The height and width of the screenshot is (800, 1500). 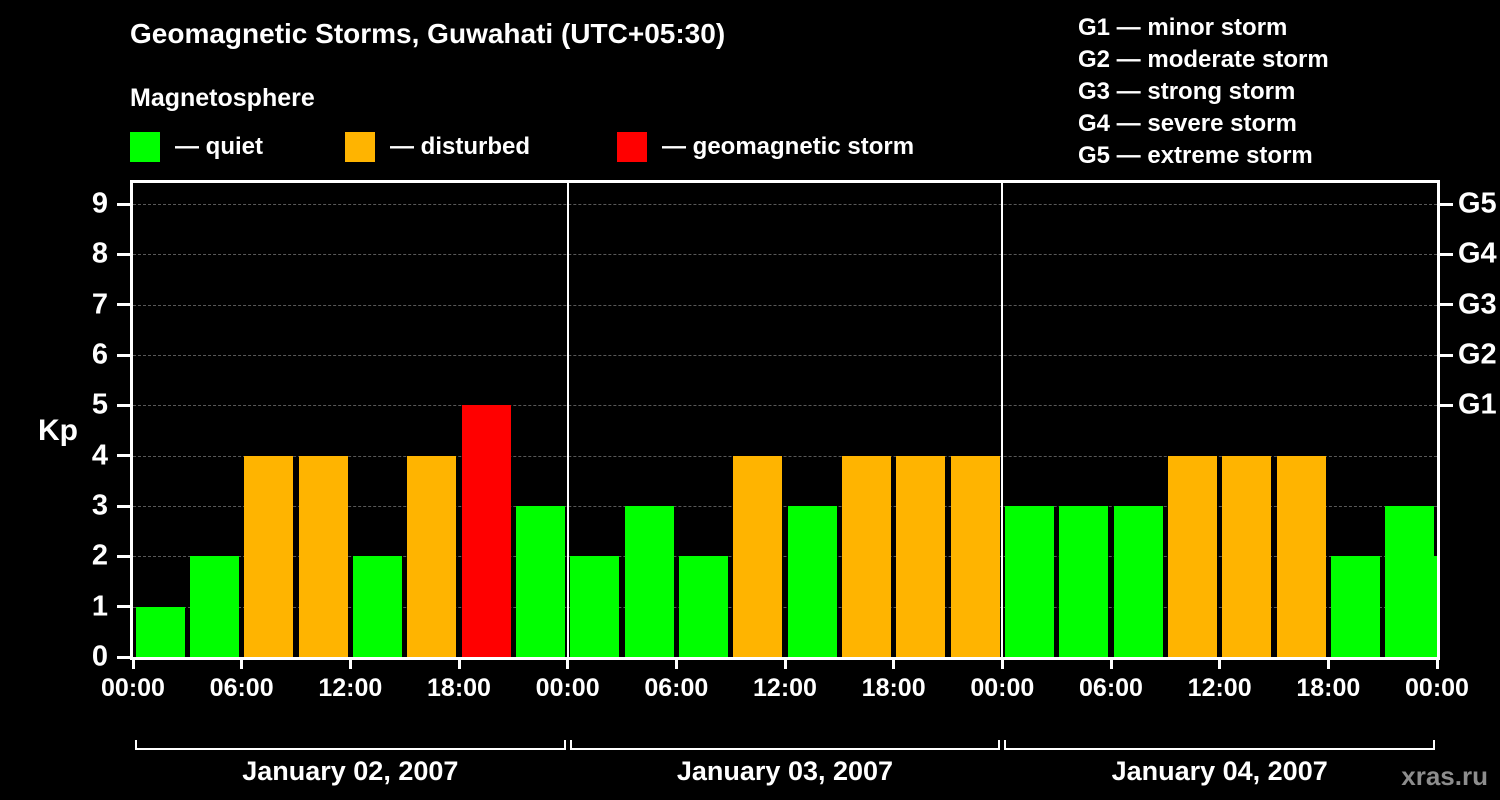 What do you see at coordinates (58, 430) in the screenshot?
I see `y-axis-title: Kp` at bounding box center [58, 430].